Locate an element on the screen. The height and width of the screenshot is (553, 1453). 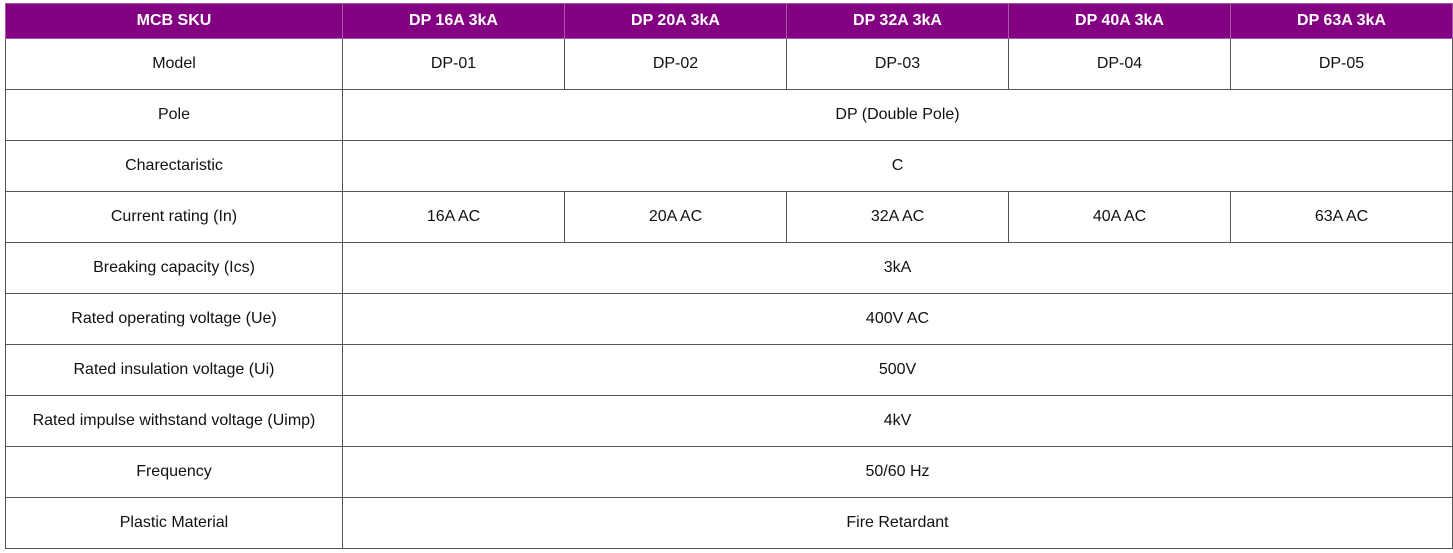
table-cell-merged: C is located at coordinates (897, 166).